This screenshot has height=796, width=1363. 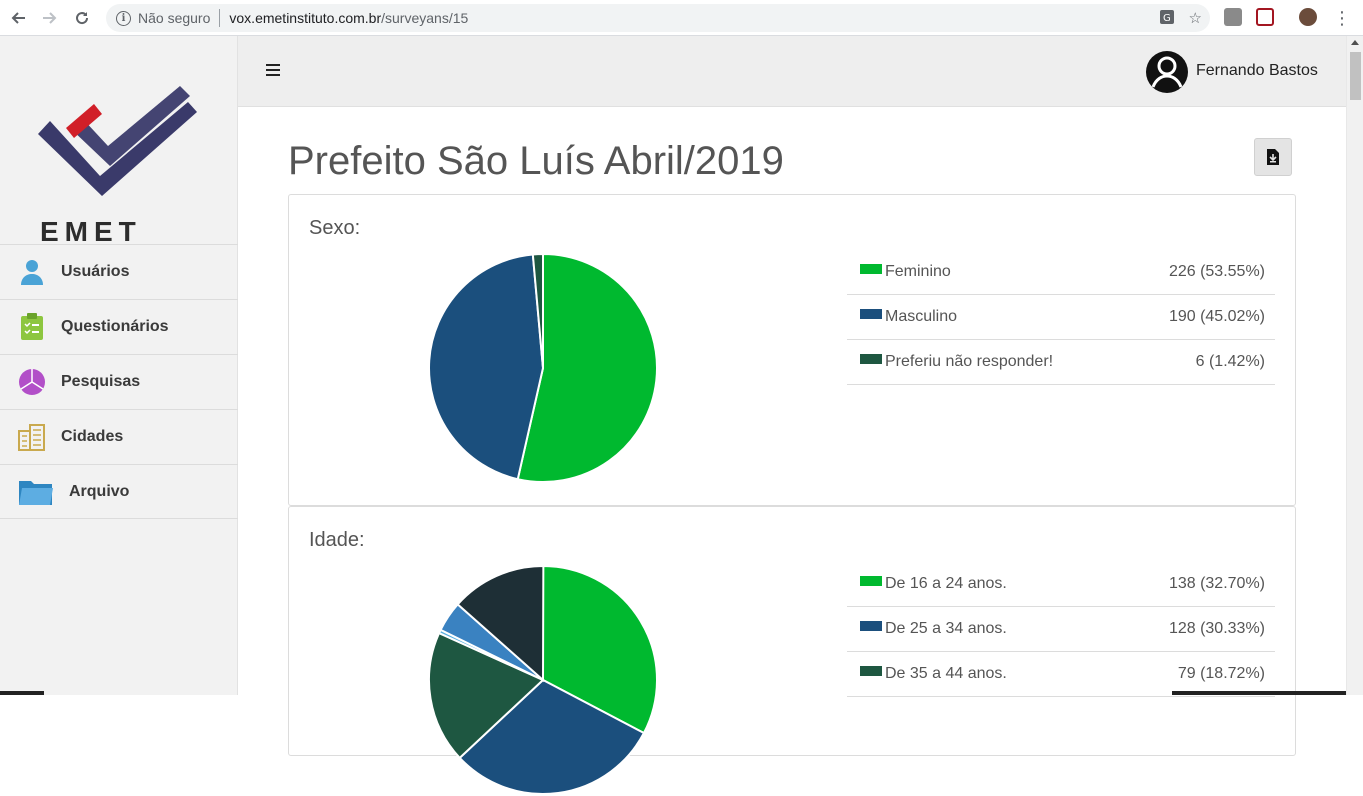 I want to click on user-avatar-icon, so click(x=1167, y=72).